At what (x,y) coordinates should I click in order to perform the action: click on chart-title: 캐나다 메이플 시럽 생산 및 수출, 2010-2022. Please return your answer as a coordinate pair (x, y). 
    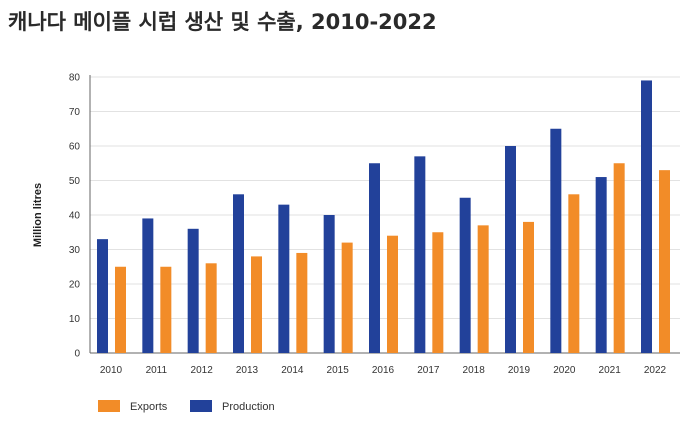
    Looking at the image, I should click on (222, 22).